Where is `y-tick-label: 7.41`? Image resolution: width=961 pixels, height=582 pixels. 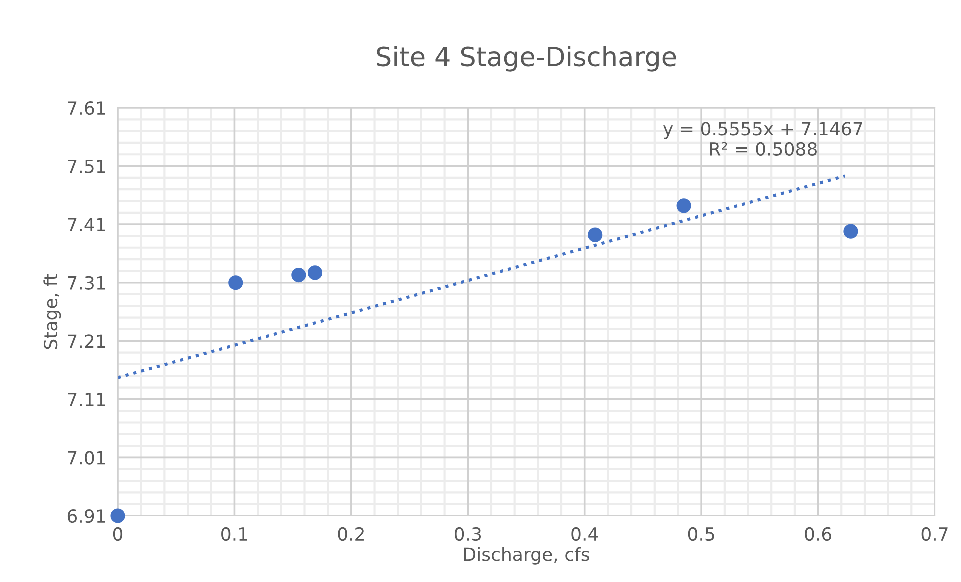 y-tick-label: 7.41 is located at coordinates (87, 225).